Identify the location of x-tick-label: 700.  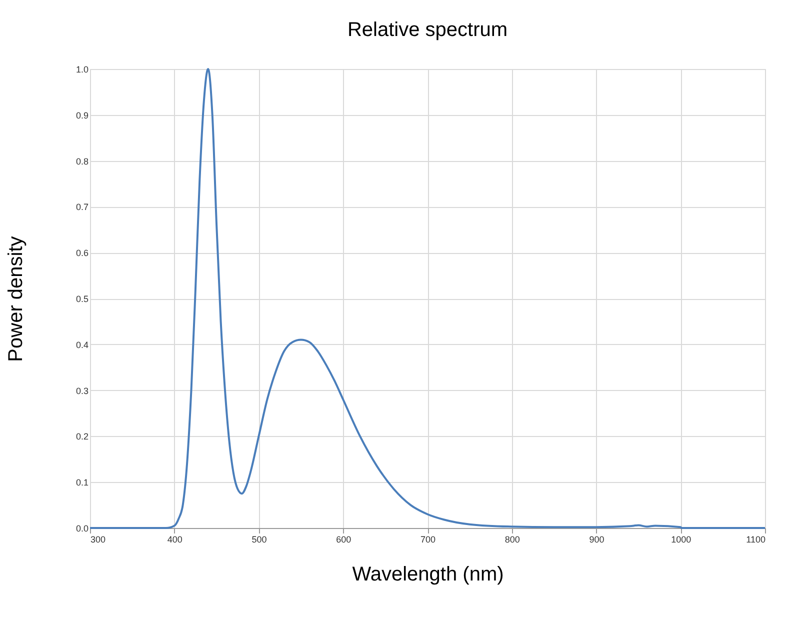
(428, 539).